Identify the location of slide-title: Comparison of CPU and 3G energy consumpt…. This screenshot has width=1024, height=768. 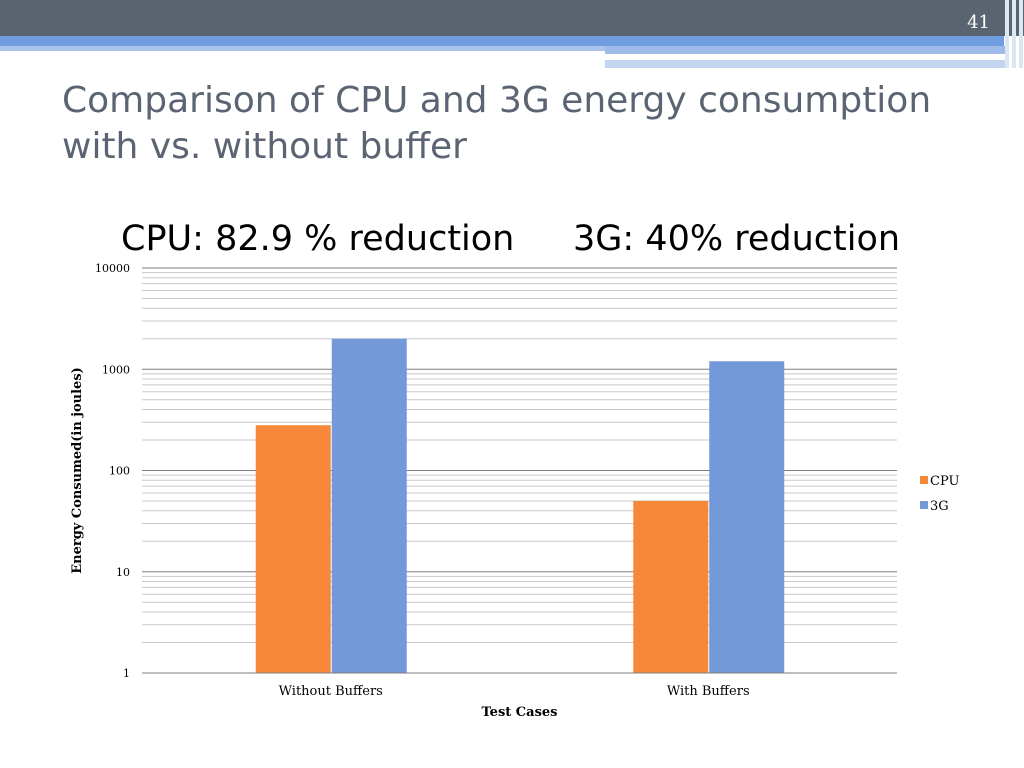
(512, 124).